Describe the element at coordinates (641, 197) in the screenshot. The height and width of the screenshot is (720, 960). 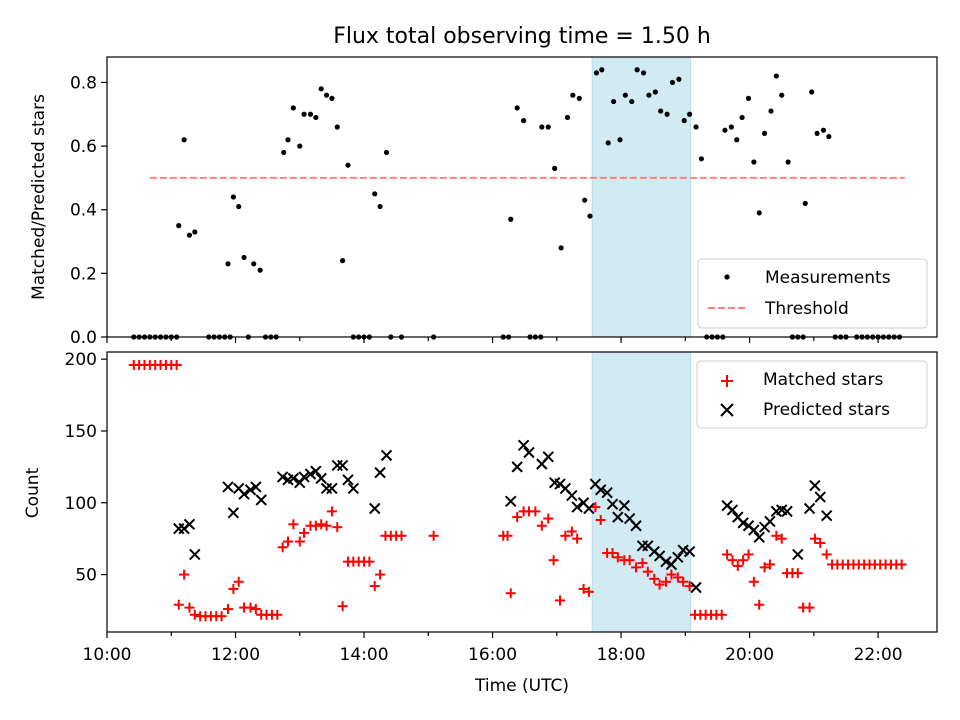
I see `top-highlight-span` at that location.